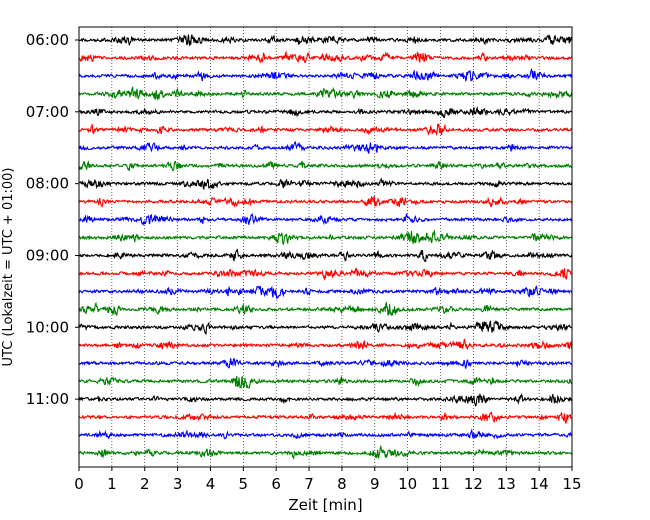 This screenshot has height=520, width=650. I want to click on y-tick-label: 08:00, so click(47, 184).